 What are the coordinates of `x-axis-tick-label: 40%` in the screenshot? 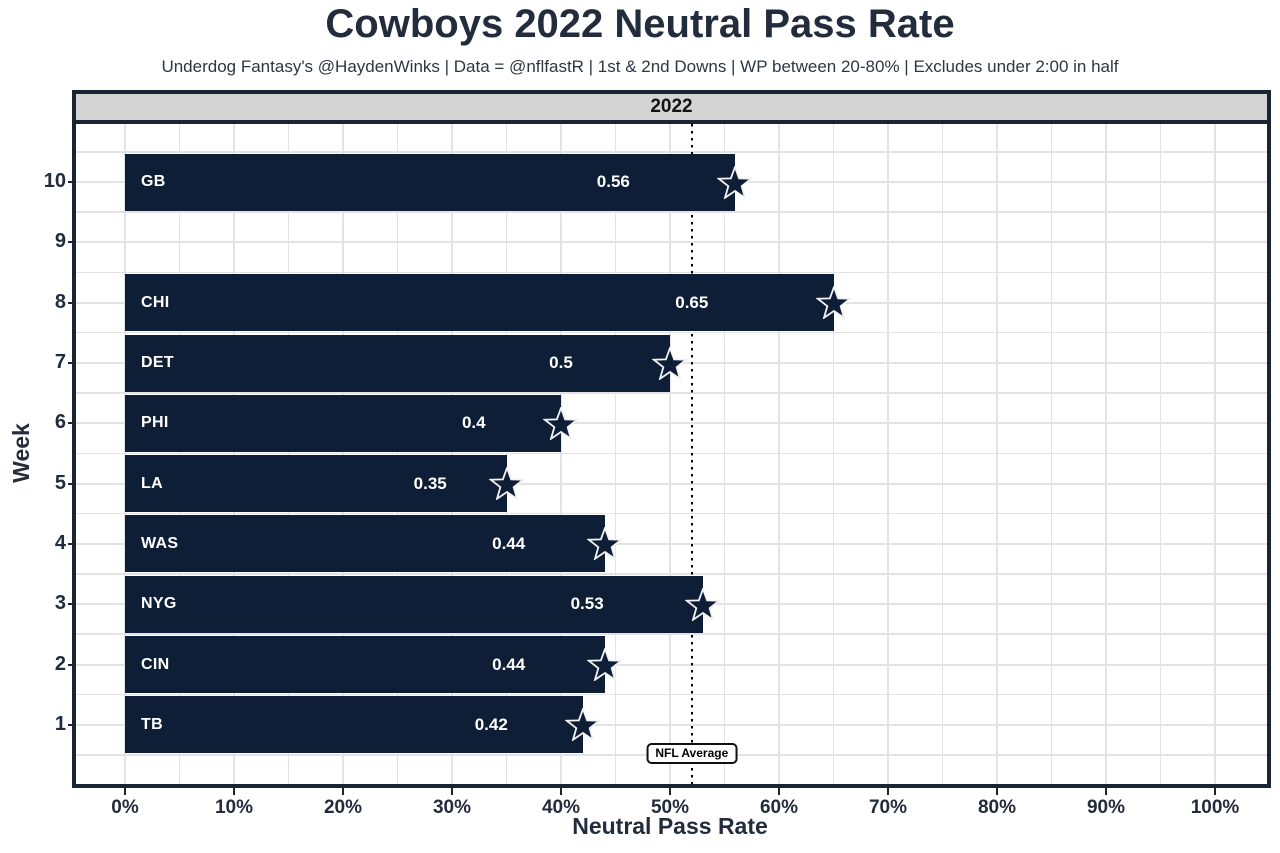 It's located at (561, 807).